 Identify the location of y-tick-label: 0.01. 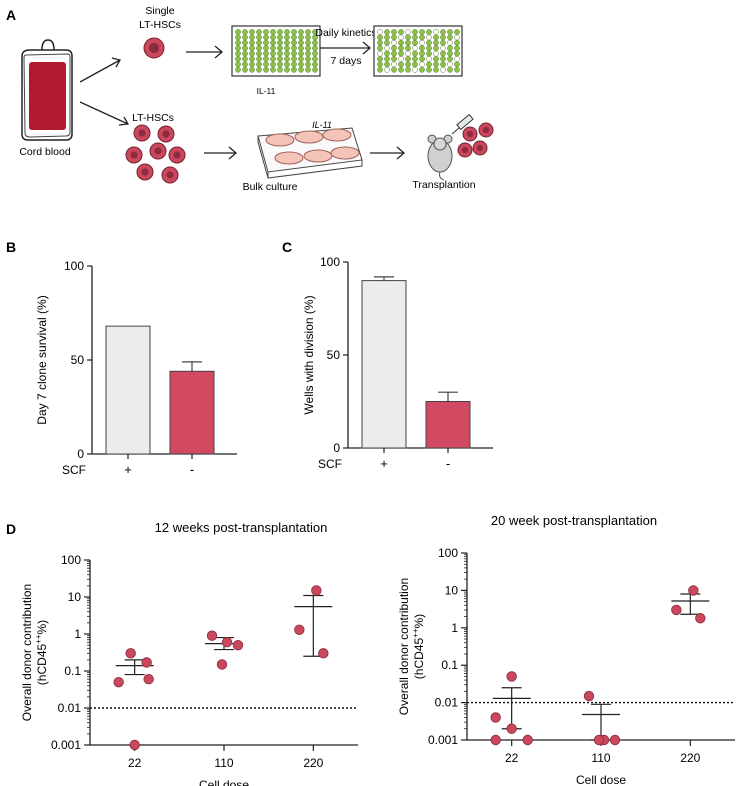
(447, 703).